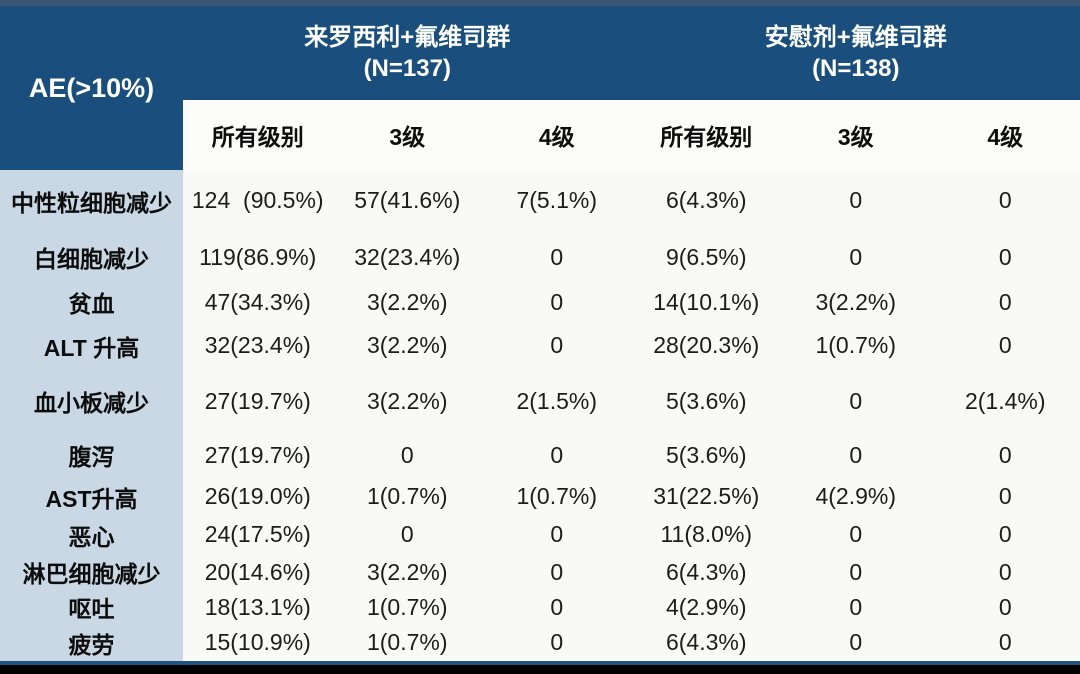 This screenshot has height=674, width=1080. What do you see at coordinates (91, 455) in the screenshot?
I see `row-label: 腹泻` at bounding box center [91, 455].